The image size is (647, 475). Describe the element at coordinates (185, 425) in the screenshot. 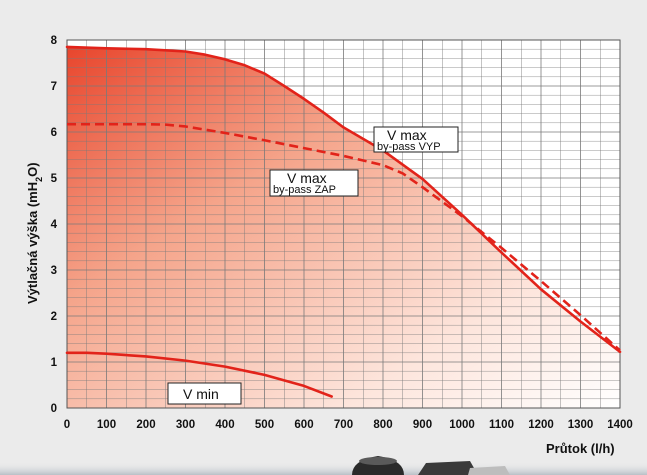

I see `x-tick-label: 300` at that location.